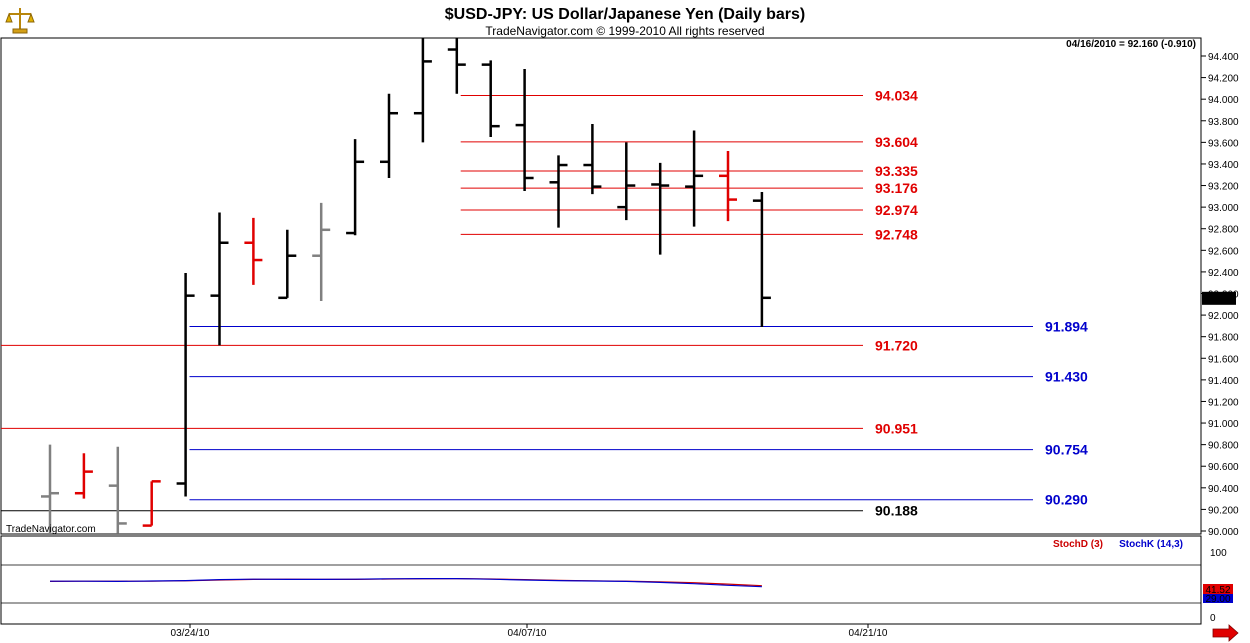  I want to click on price-tick-label: 90.800, so click(1223, 446).